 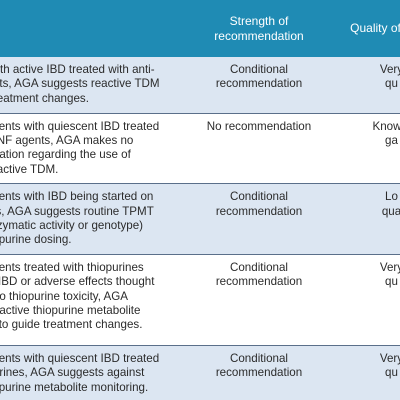 I want to click on statement-line: proactive TDM., so click(x=29, y=169).